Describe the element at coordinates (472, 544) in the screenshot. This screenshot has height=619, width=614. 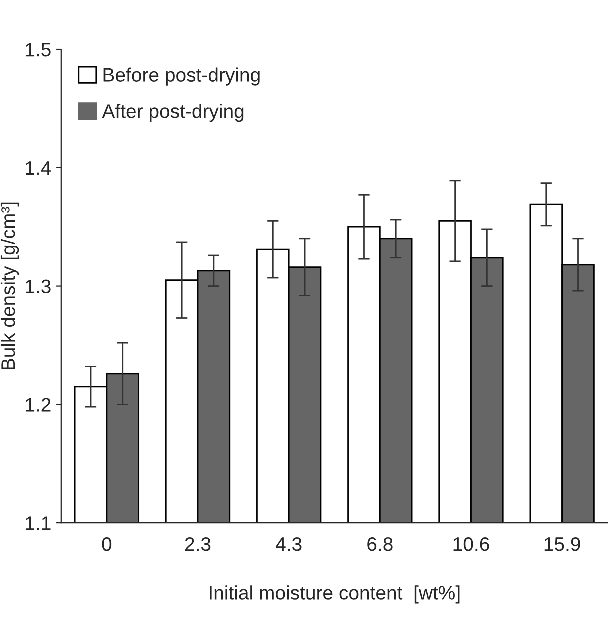
I see `x-tick-label: 10.6` at that location.